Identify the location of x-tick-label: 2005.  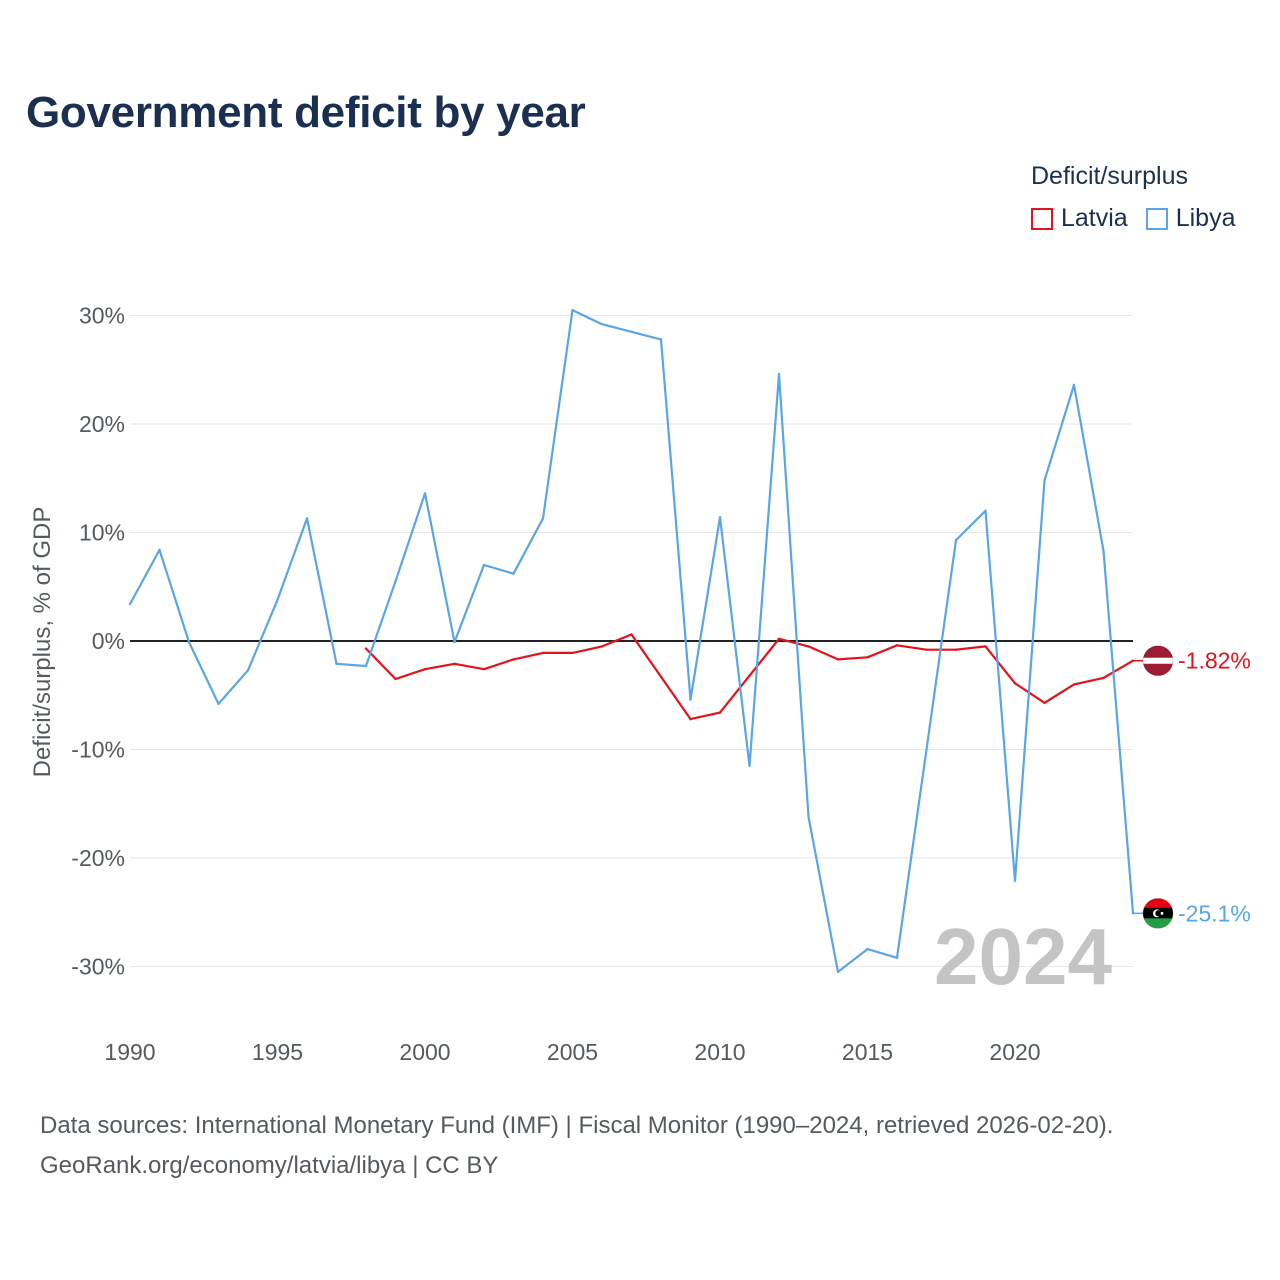
(572, 1052).